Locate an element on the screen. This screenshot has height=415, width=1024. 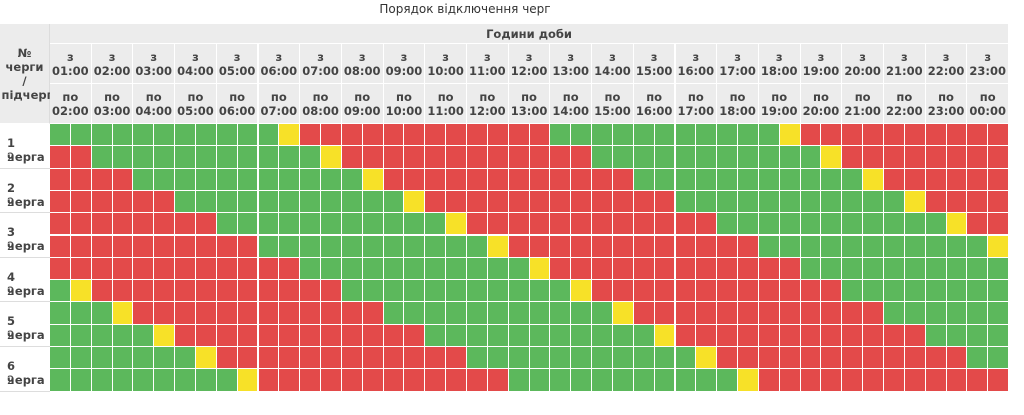
queue-name: 6 черга is located at coordinates (26, 373).